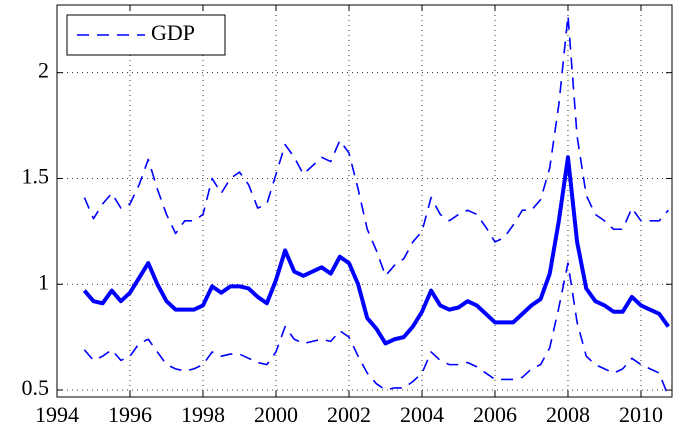 Image resolution: width=691 pixels, height=441 pixels. I want to click on x-tick-label: 1994, so click(57, 414).